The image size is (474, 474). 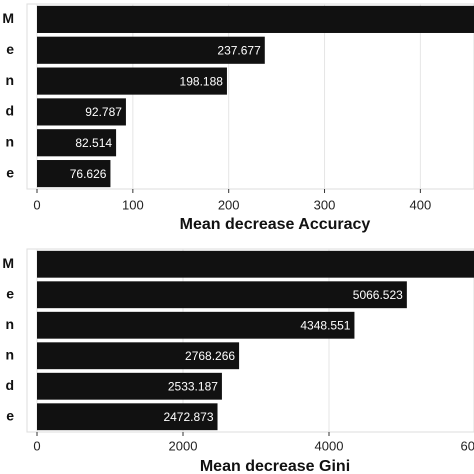 What do you see at coordinates (325, 325) in the screenshot?
I see `value-label: 4348.551` at bounding box center [325, 325].